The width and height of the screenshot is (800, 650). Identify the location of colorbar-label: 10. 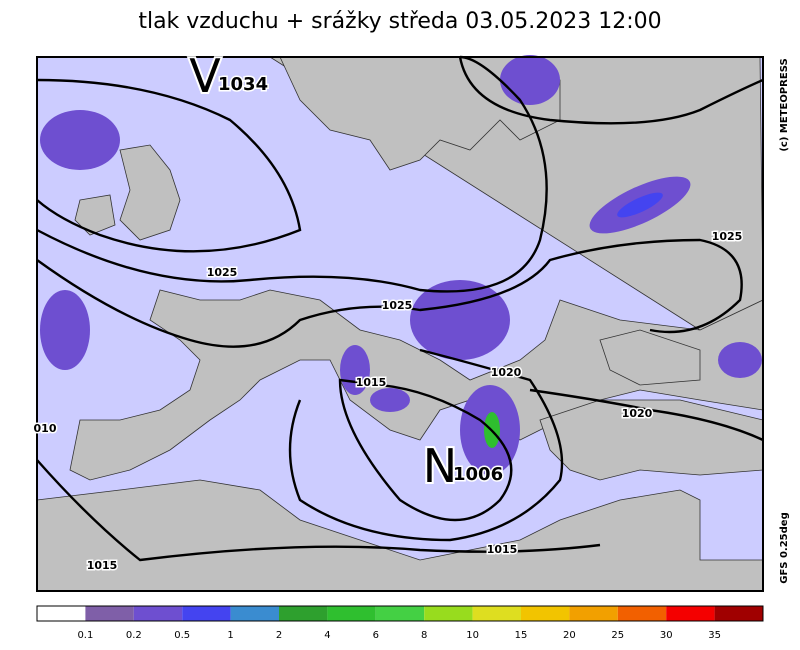
(472, 635).